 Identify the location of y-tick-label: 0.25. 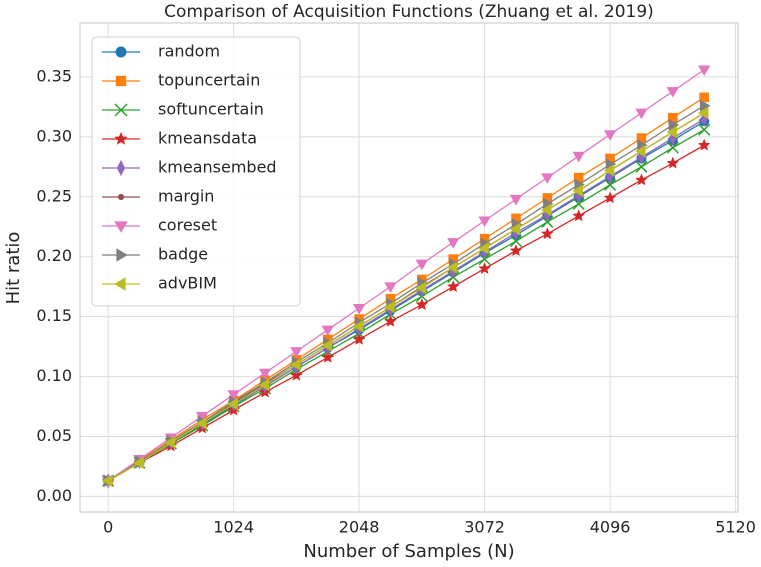
(54, 195).